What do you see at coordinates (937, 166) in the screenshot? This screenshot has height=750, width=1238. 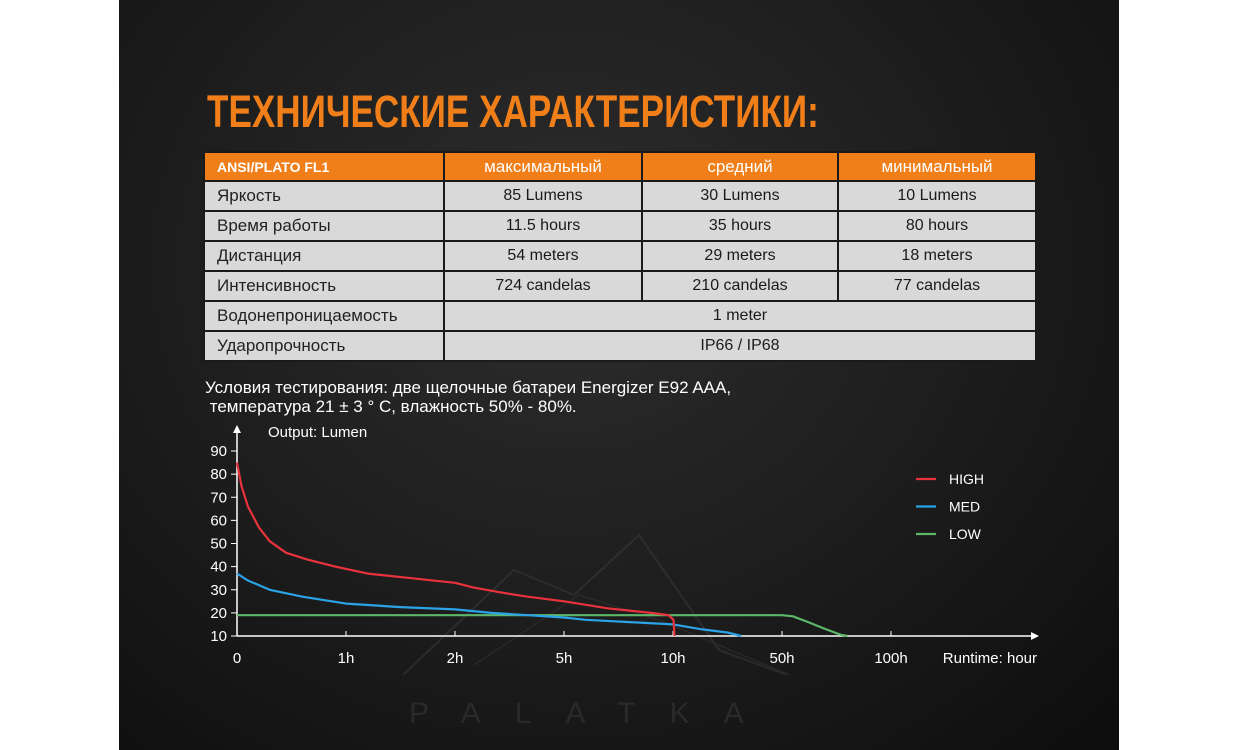 I see `header-cell: минимальный` at bounding box center [937, 166].